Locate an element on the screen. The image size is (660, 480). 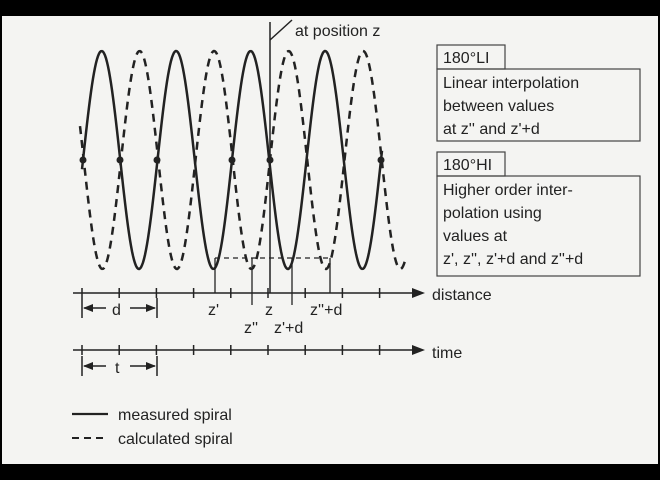
position-pointer is located at coordinates (281, 30).